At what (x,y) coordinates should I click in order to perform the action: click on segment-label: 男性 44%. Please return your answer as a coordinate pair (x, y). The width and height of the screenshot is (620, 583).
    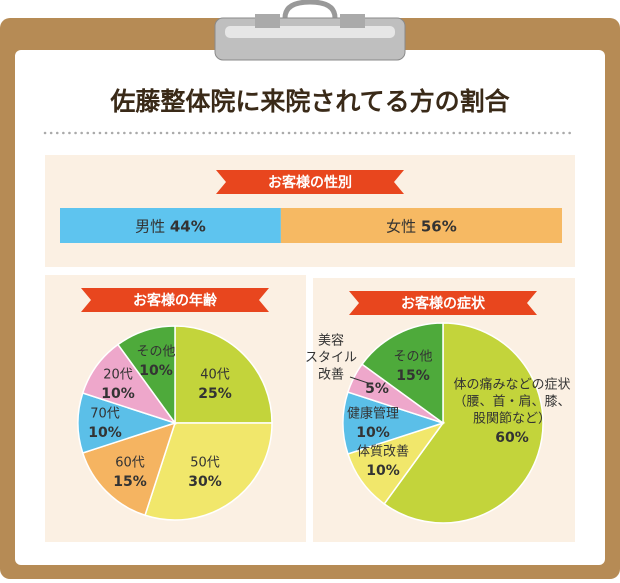
    Looking at the image, I should click on (170, 226).